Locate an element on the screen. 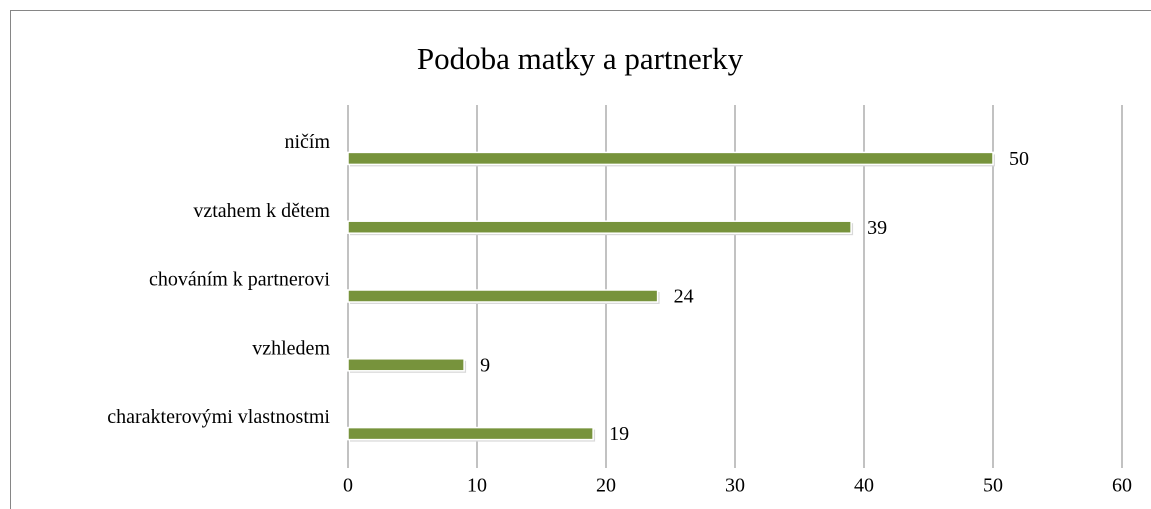 This screenshot has height=509, width=1151. y-tick-label: charakterovými vlastnostmi is located at coordinates (218, 417).